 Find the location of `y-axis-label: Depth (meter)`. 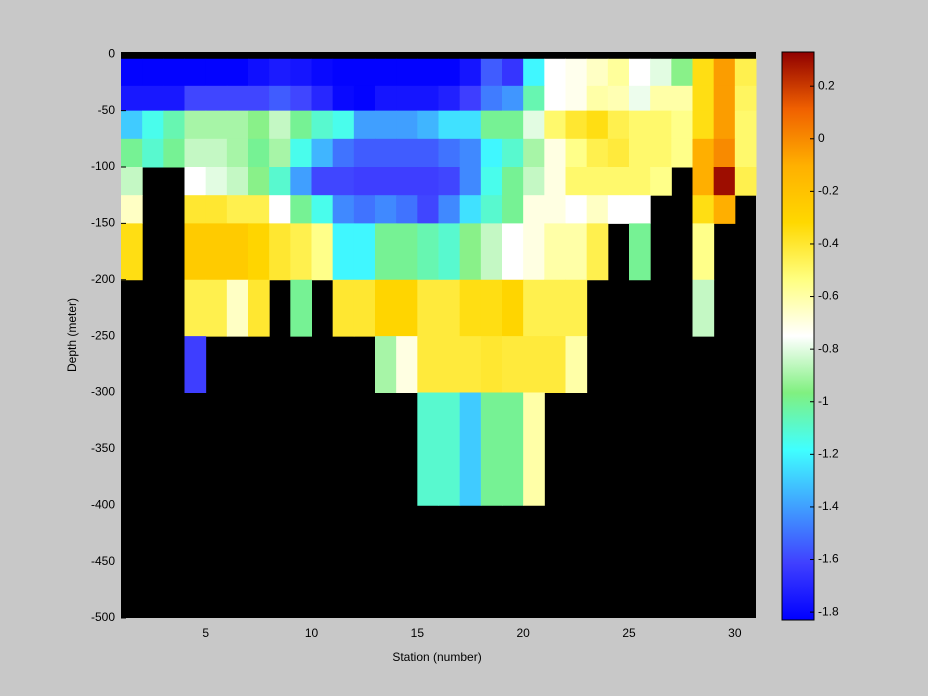

y-axis-label: Depth (meter) is located at coordinates (72, 335).